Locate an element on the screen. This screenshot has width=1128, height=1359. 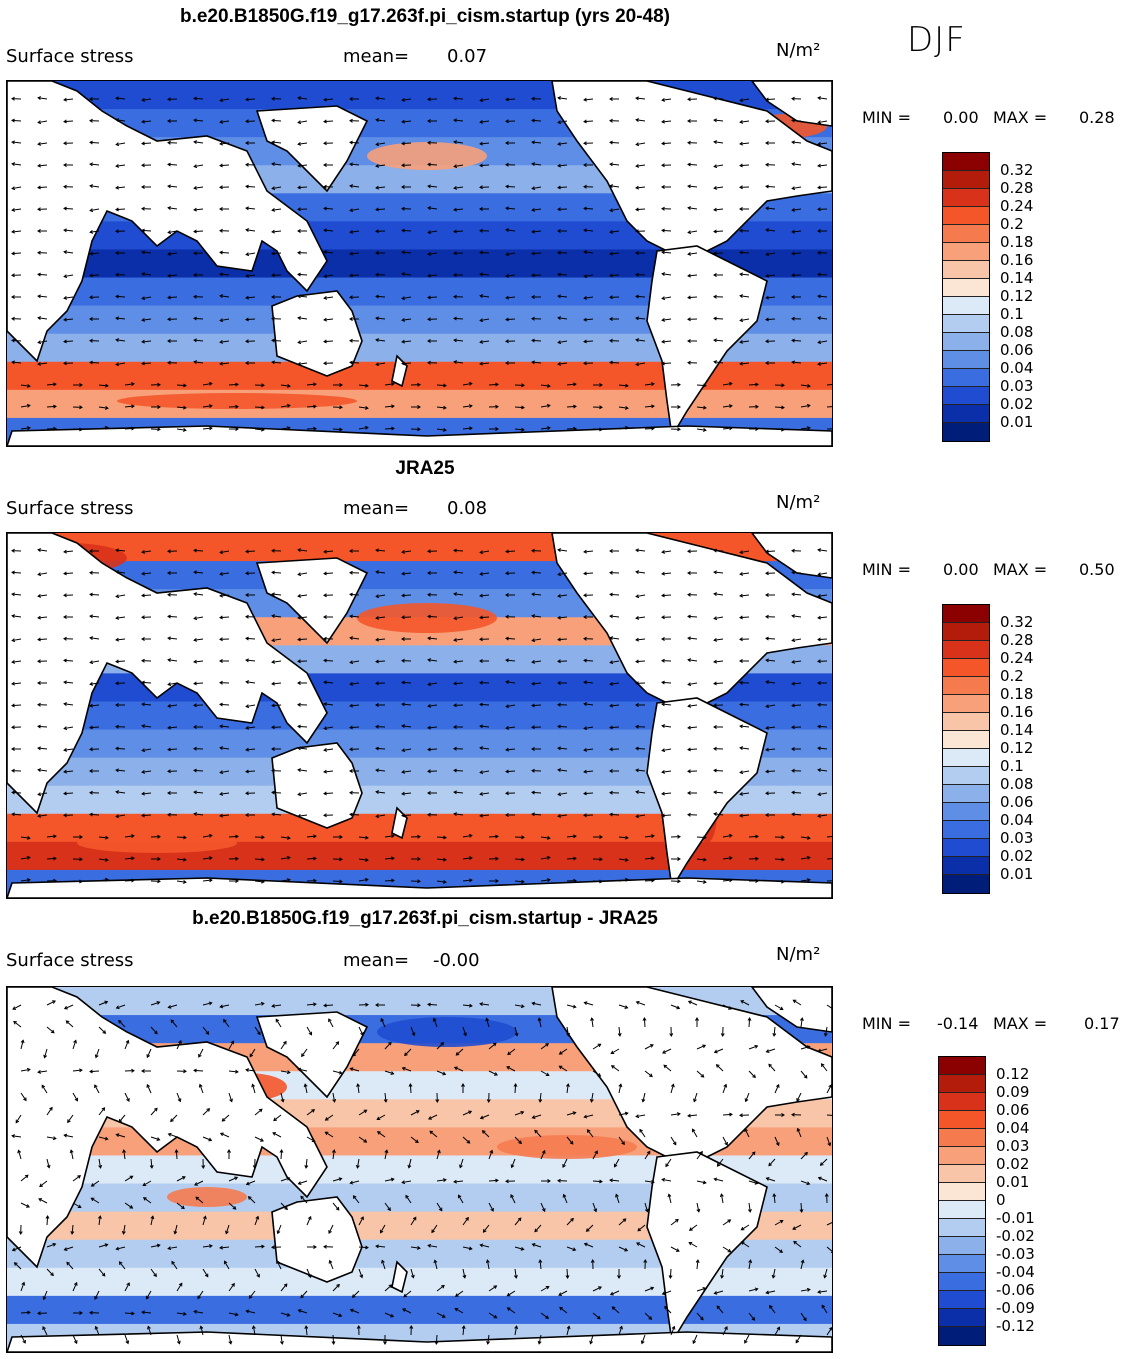
mean-value: 0.08 is located at coordinates (467, 508).